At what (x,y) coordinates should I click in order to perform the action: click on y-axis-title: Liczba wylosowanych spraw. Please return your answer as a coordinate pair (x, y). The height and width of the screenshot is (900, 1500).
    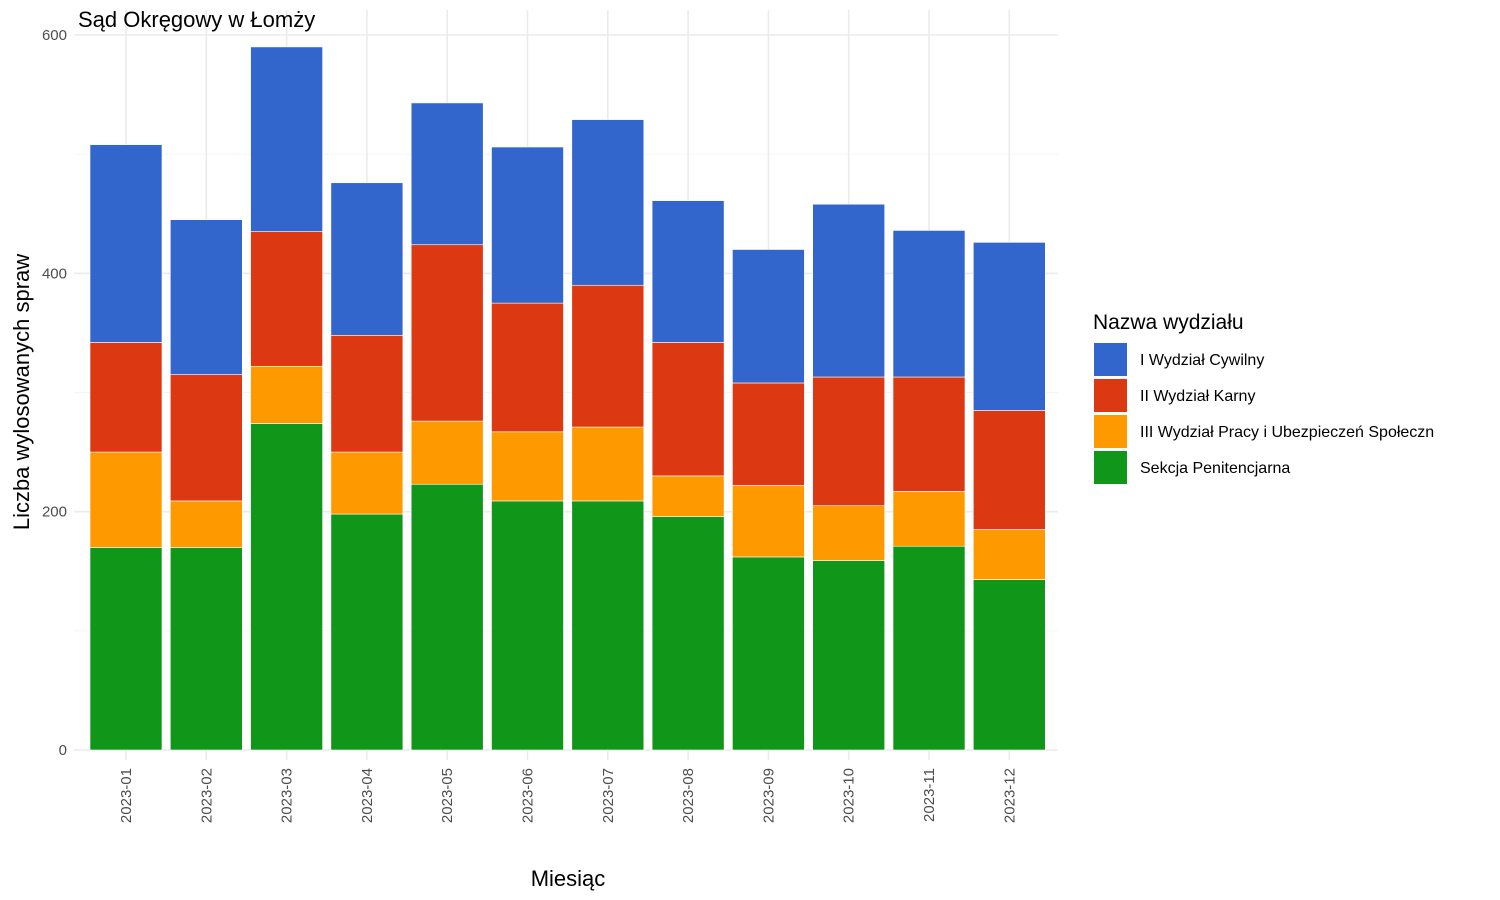
    Looking at the image, I should click on (21, 392).